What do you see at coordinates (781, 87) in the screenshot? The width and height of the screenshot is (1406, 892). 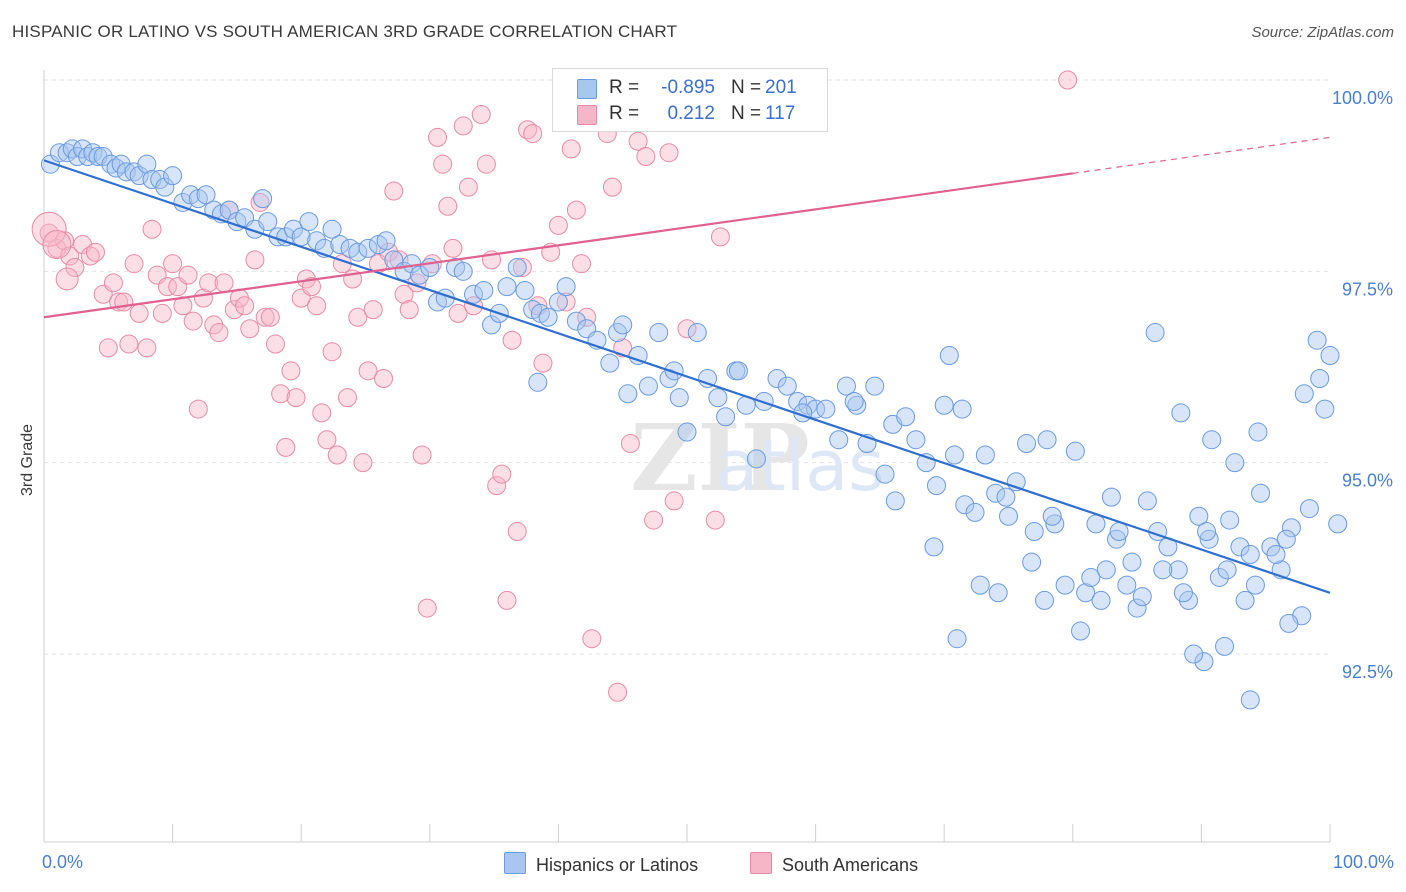 I see `n-value: 201` at bounding box center [781, 87].